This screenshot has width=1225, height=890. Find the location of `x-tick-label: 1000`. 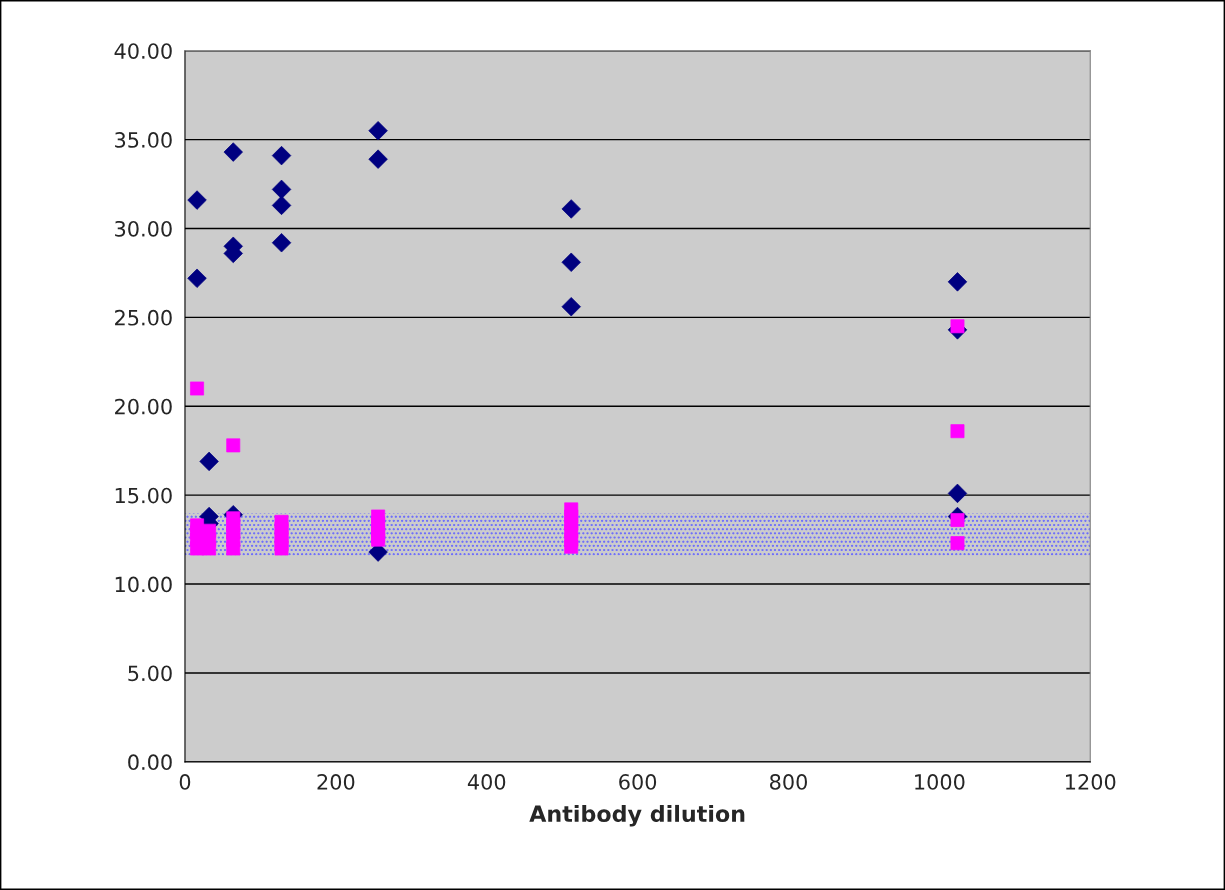

x-tick-label: 1000 is located at coordinates (940, 782).